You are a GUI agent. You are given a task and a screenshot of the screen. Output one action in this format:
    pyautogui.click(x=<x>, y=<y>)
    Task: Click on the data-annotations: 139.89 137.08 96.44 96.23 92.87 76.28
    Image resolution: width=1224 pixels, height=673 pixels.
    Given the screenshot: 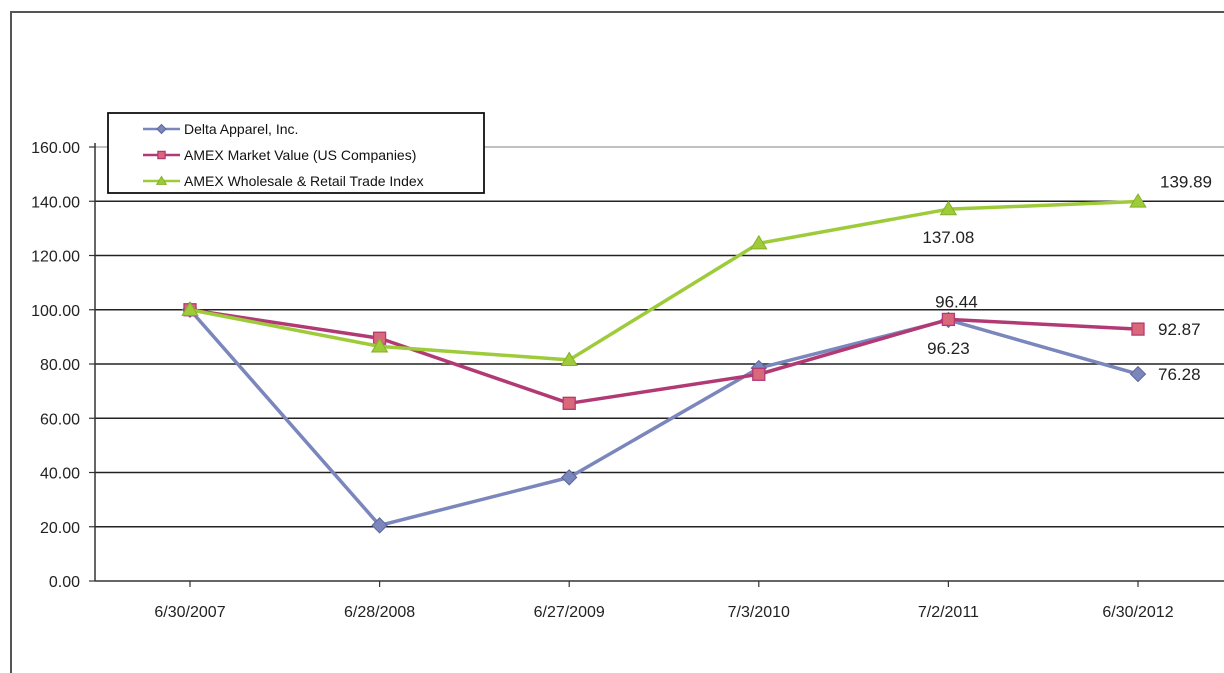 What is the action you would take?
    pyautogui.click(x=1067, y=279)
    